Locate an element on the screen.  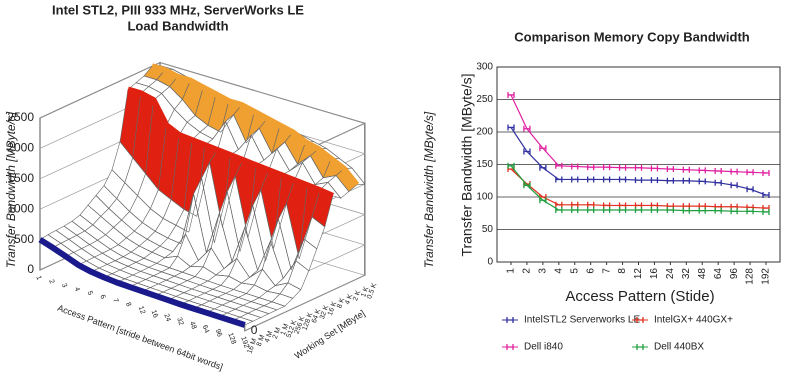
chart-title: Comparison Memory Copy Bandwidth is located at coordinates (632, 36).